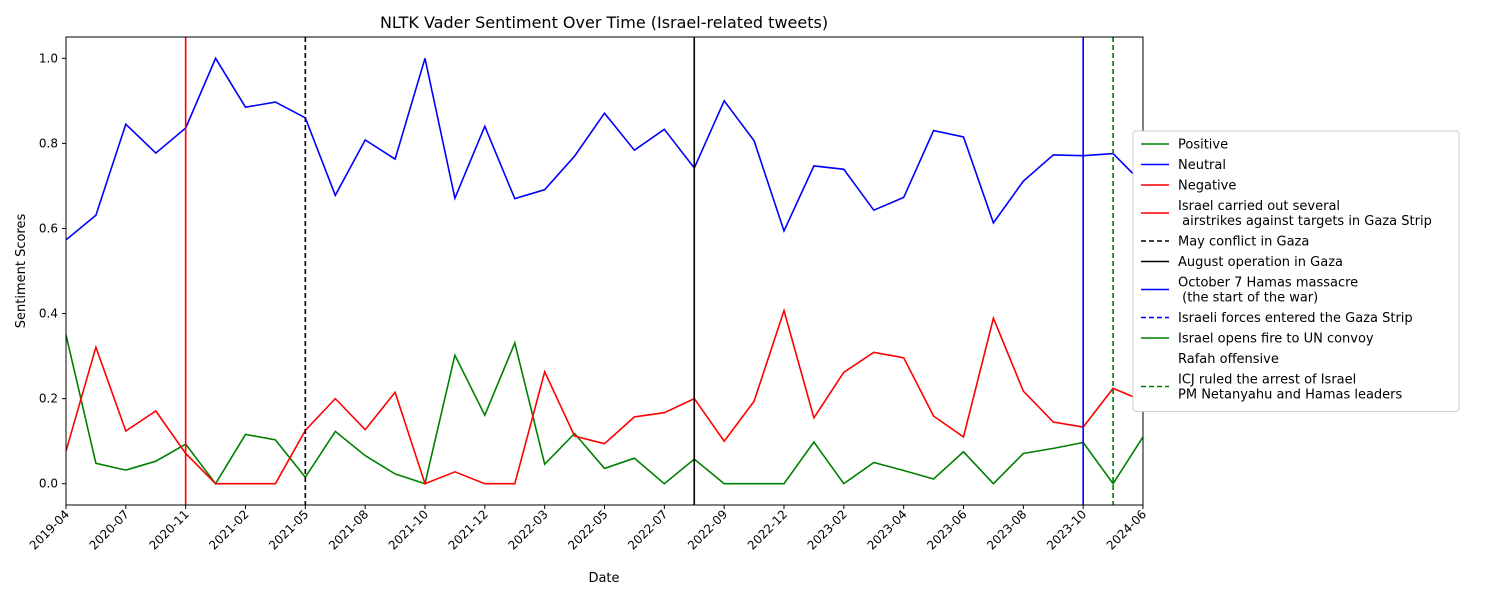  I want to click on legend-label: Israel carried out several, so click(1259, 206).